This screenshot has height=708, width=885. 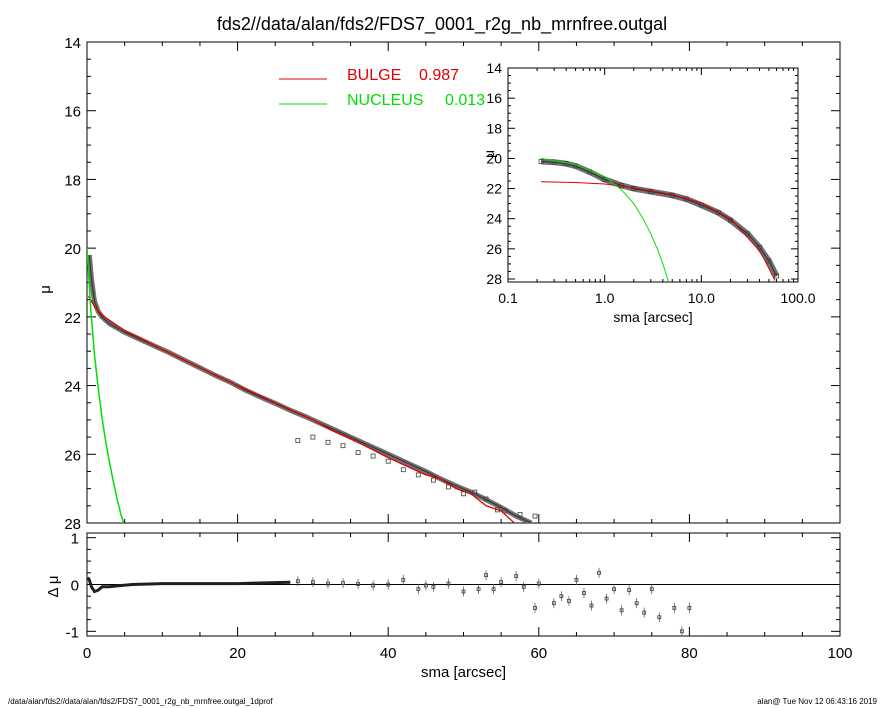 What do you see at coordinates (494, 219) in the screenshot?
I see `y-tick-label: 24` at bounding box center [494, 219].